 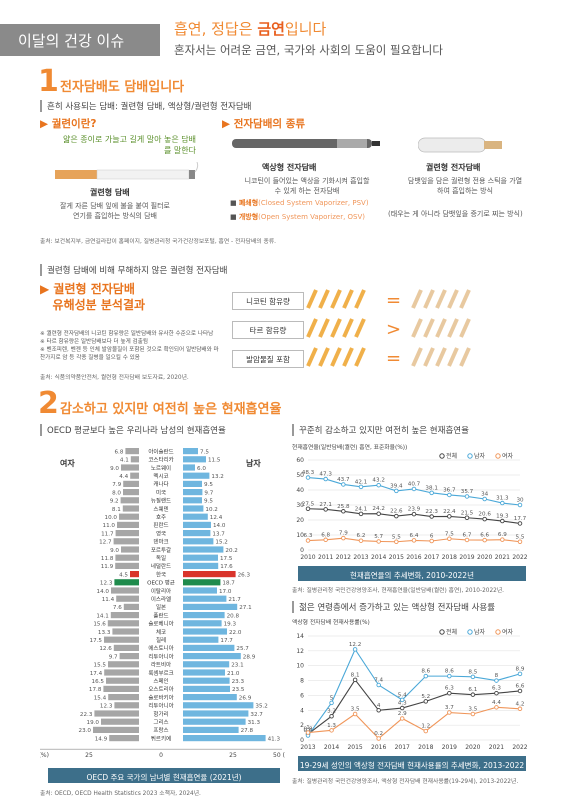 What do you see at coordinates (508, 456) in the screenshot?
I see `legend-label: 여자` at bounding box center [508, 456].